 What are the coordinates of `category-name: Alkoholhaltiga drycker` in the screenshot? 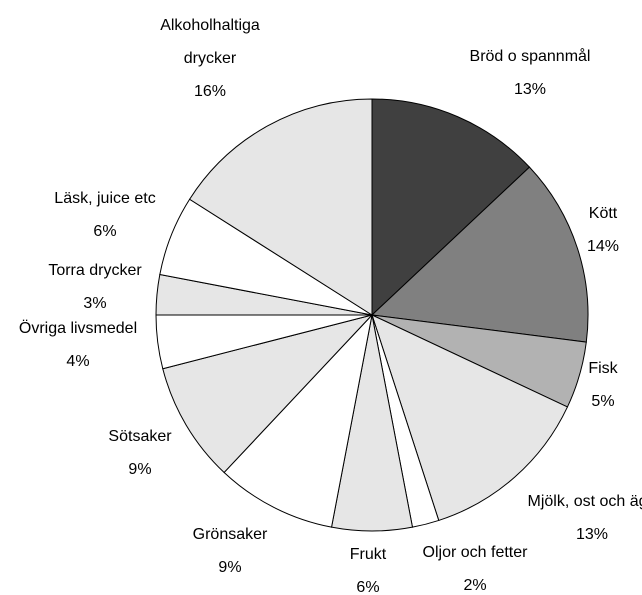 It's located at (210, 42).